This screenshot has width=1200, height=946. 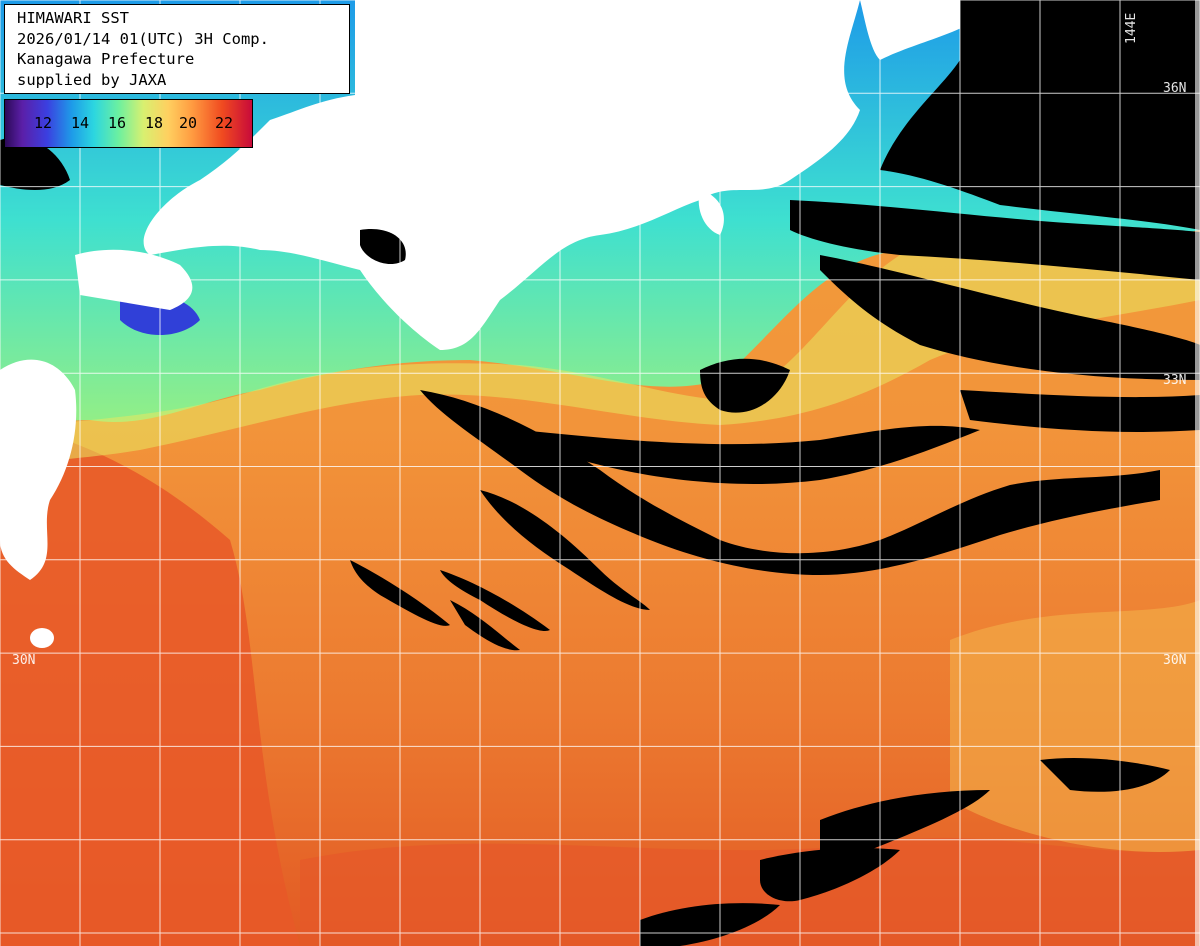 I want to click on legend-tick-16: 16, so click(x=117, y=123).